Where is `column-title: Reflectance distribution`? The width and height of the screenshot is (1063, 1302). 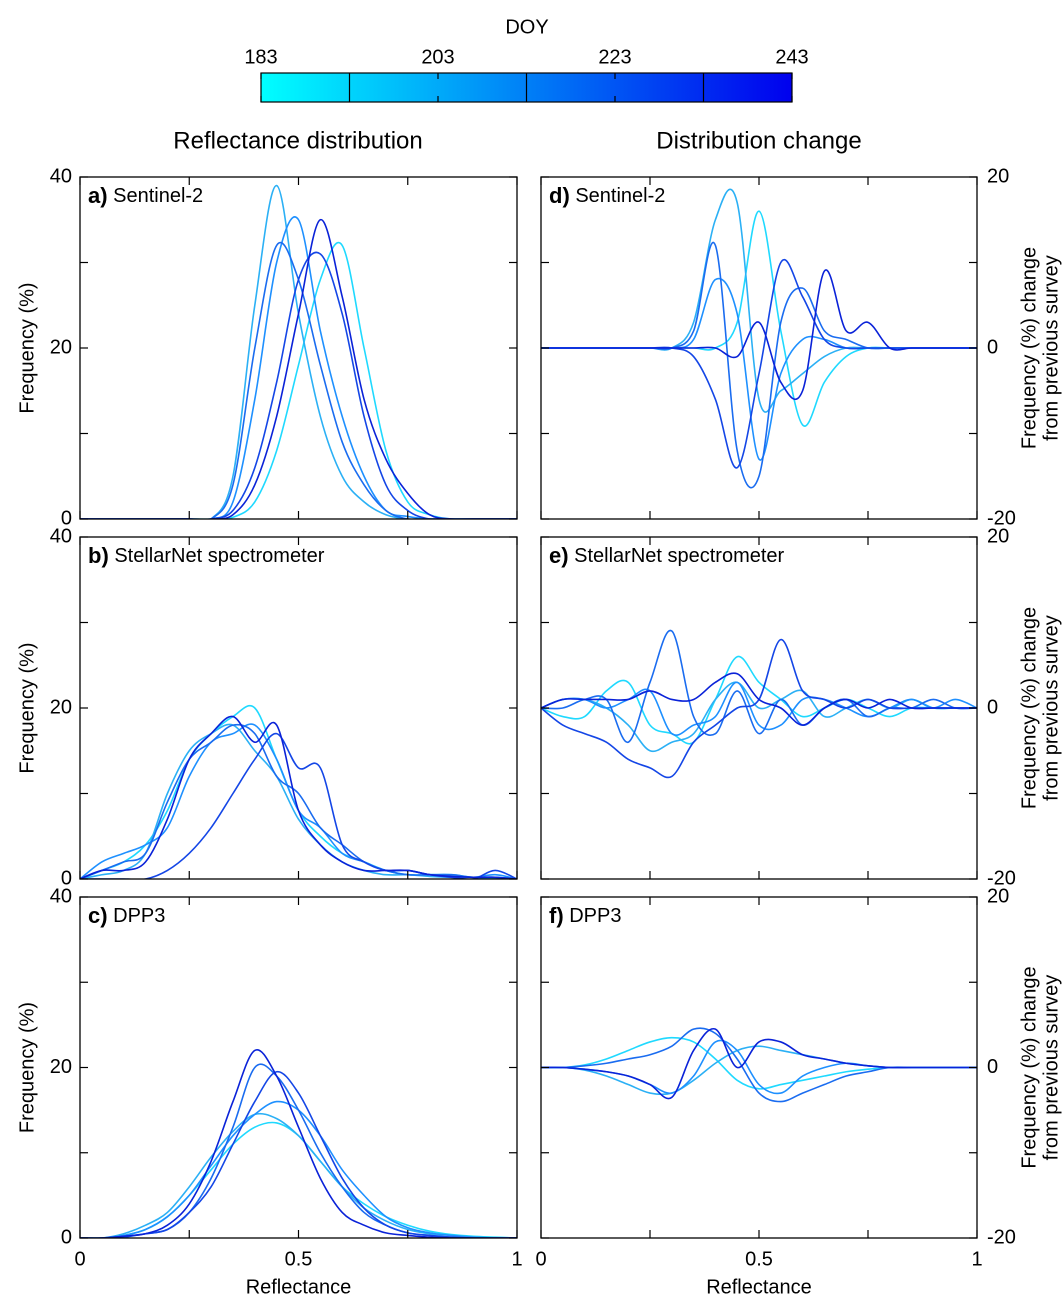
column-title: Reflectance distribution is located at coordinates (297, 140).